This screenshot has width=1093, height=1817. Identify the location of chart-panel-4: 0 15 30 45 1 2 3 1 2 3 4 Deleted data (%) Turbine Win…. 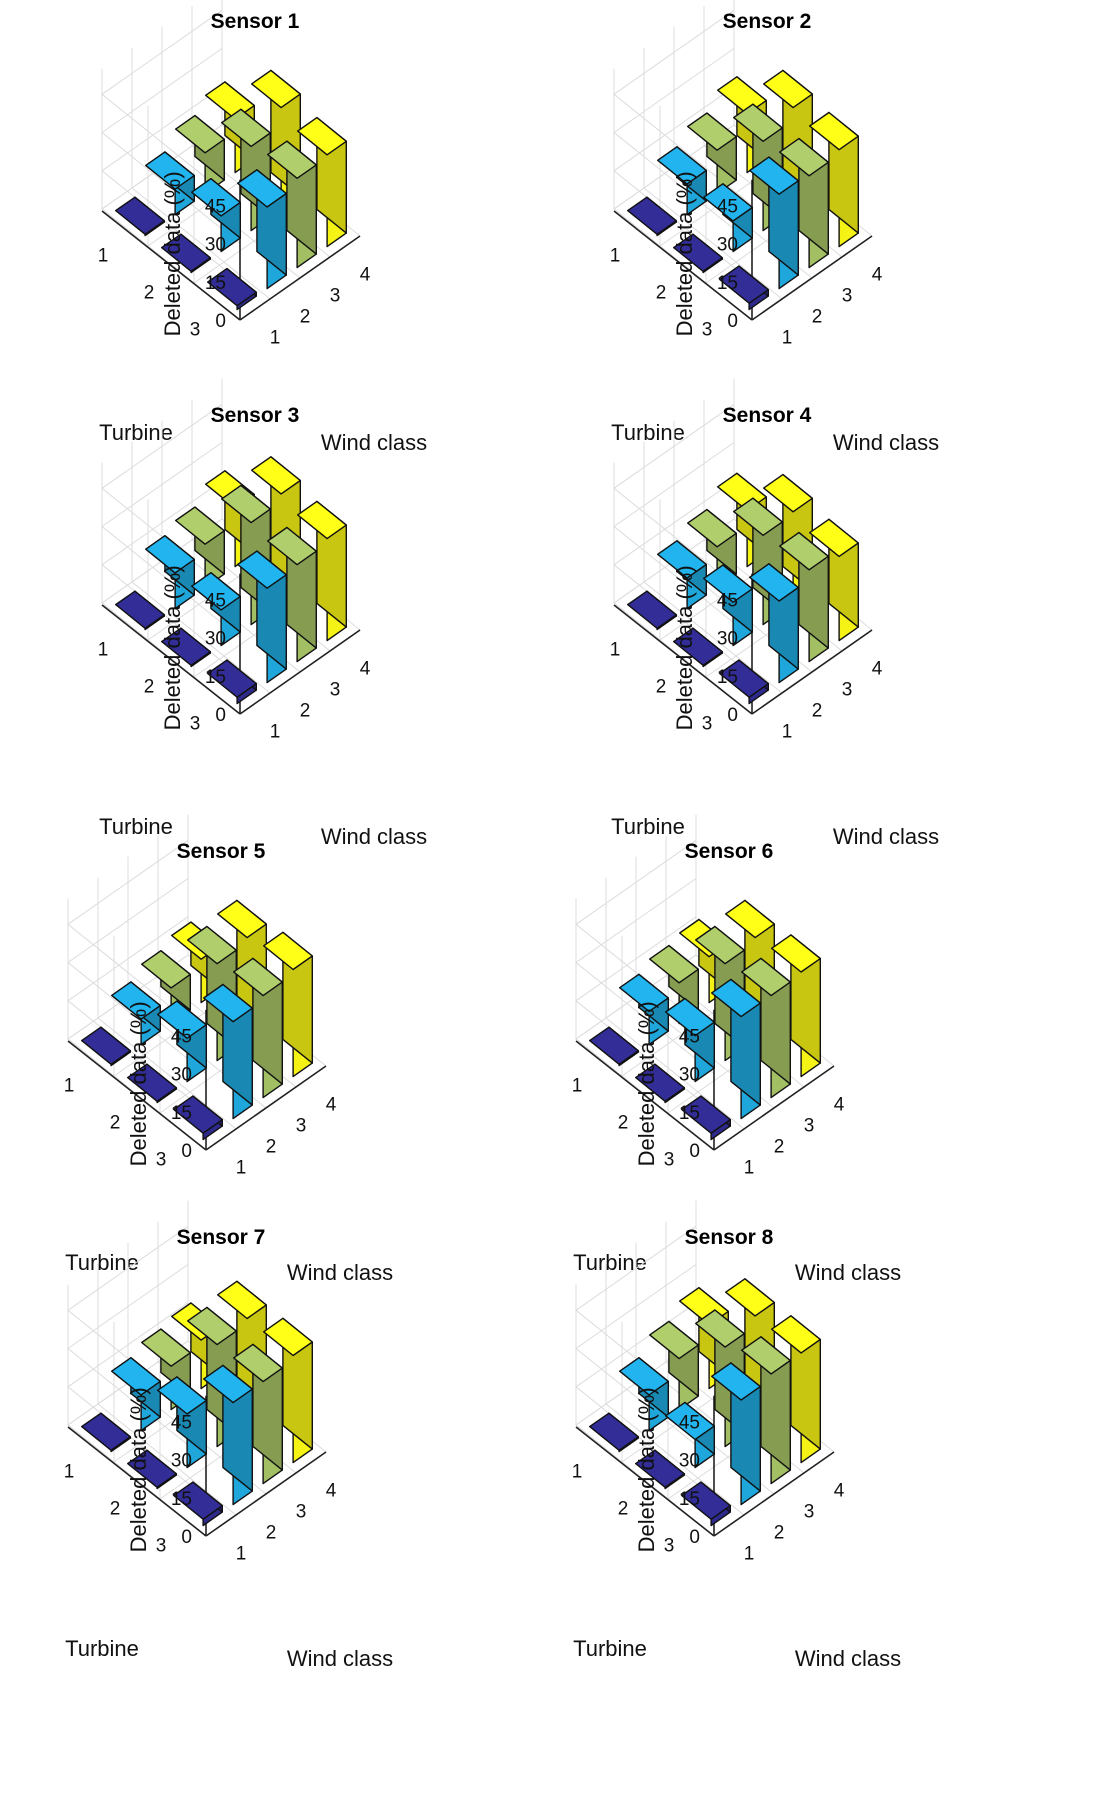
(782, 613).